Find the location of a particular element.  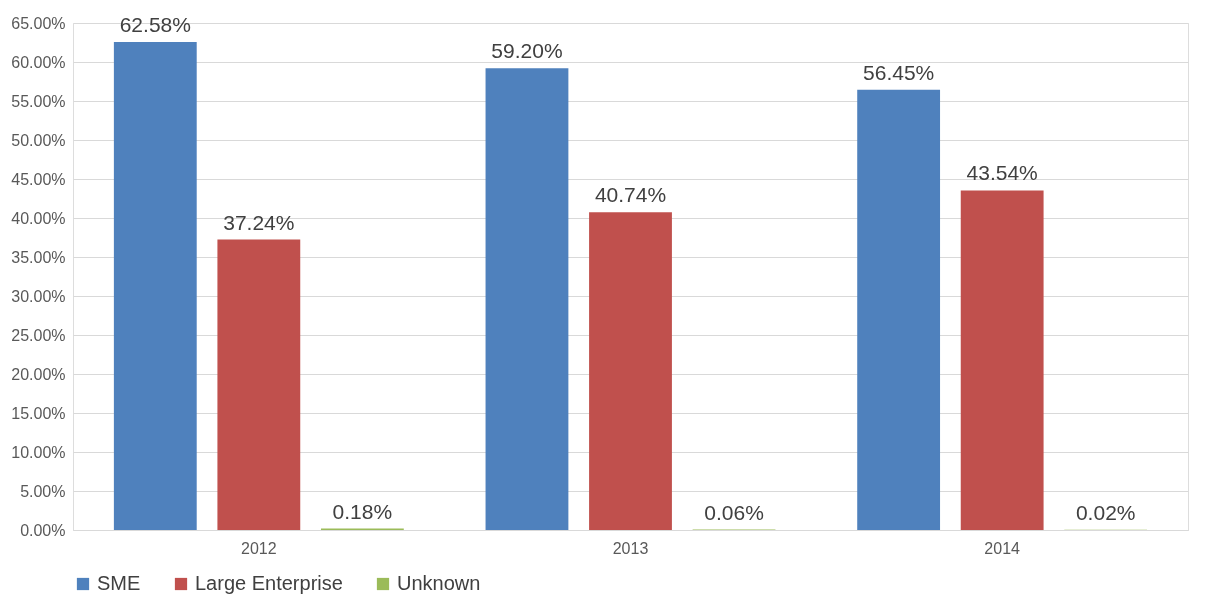

data-label: 0.06% is located at coordinates (734, 512).